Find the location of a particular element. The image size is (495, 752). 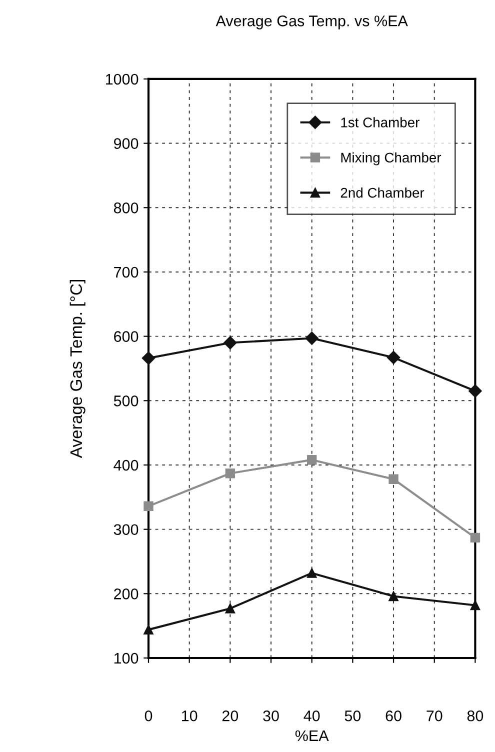

chart-title: Average Gas Temp. vs %EA is located at coordinates (312, 23).